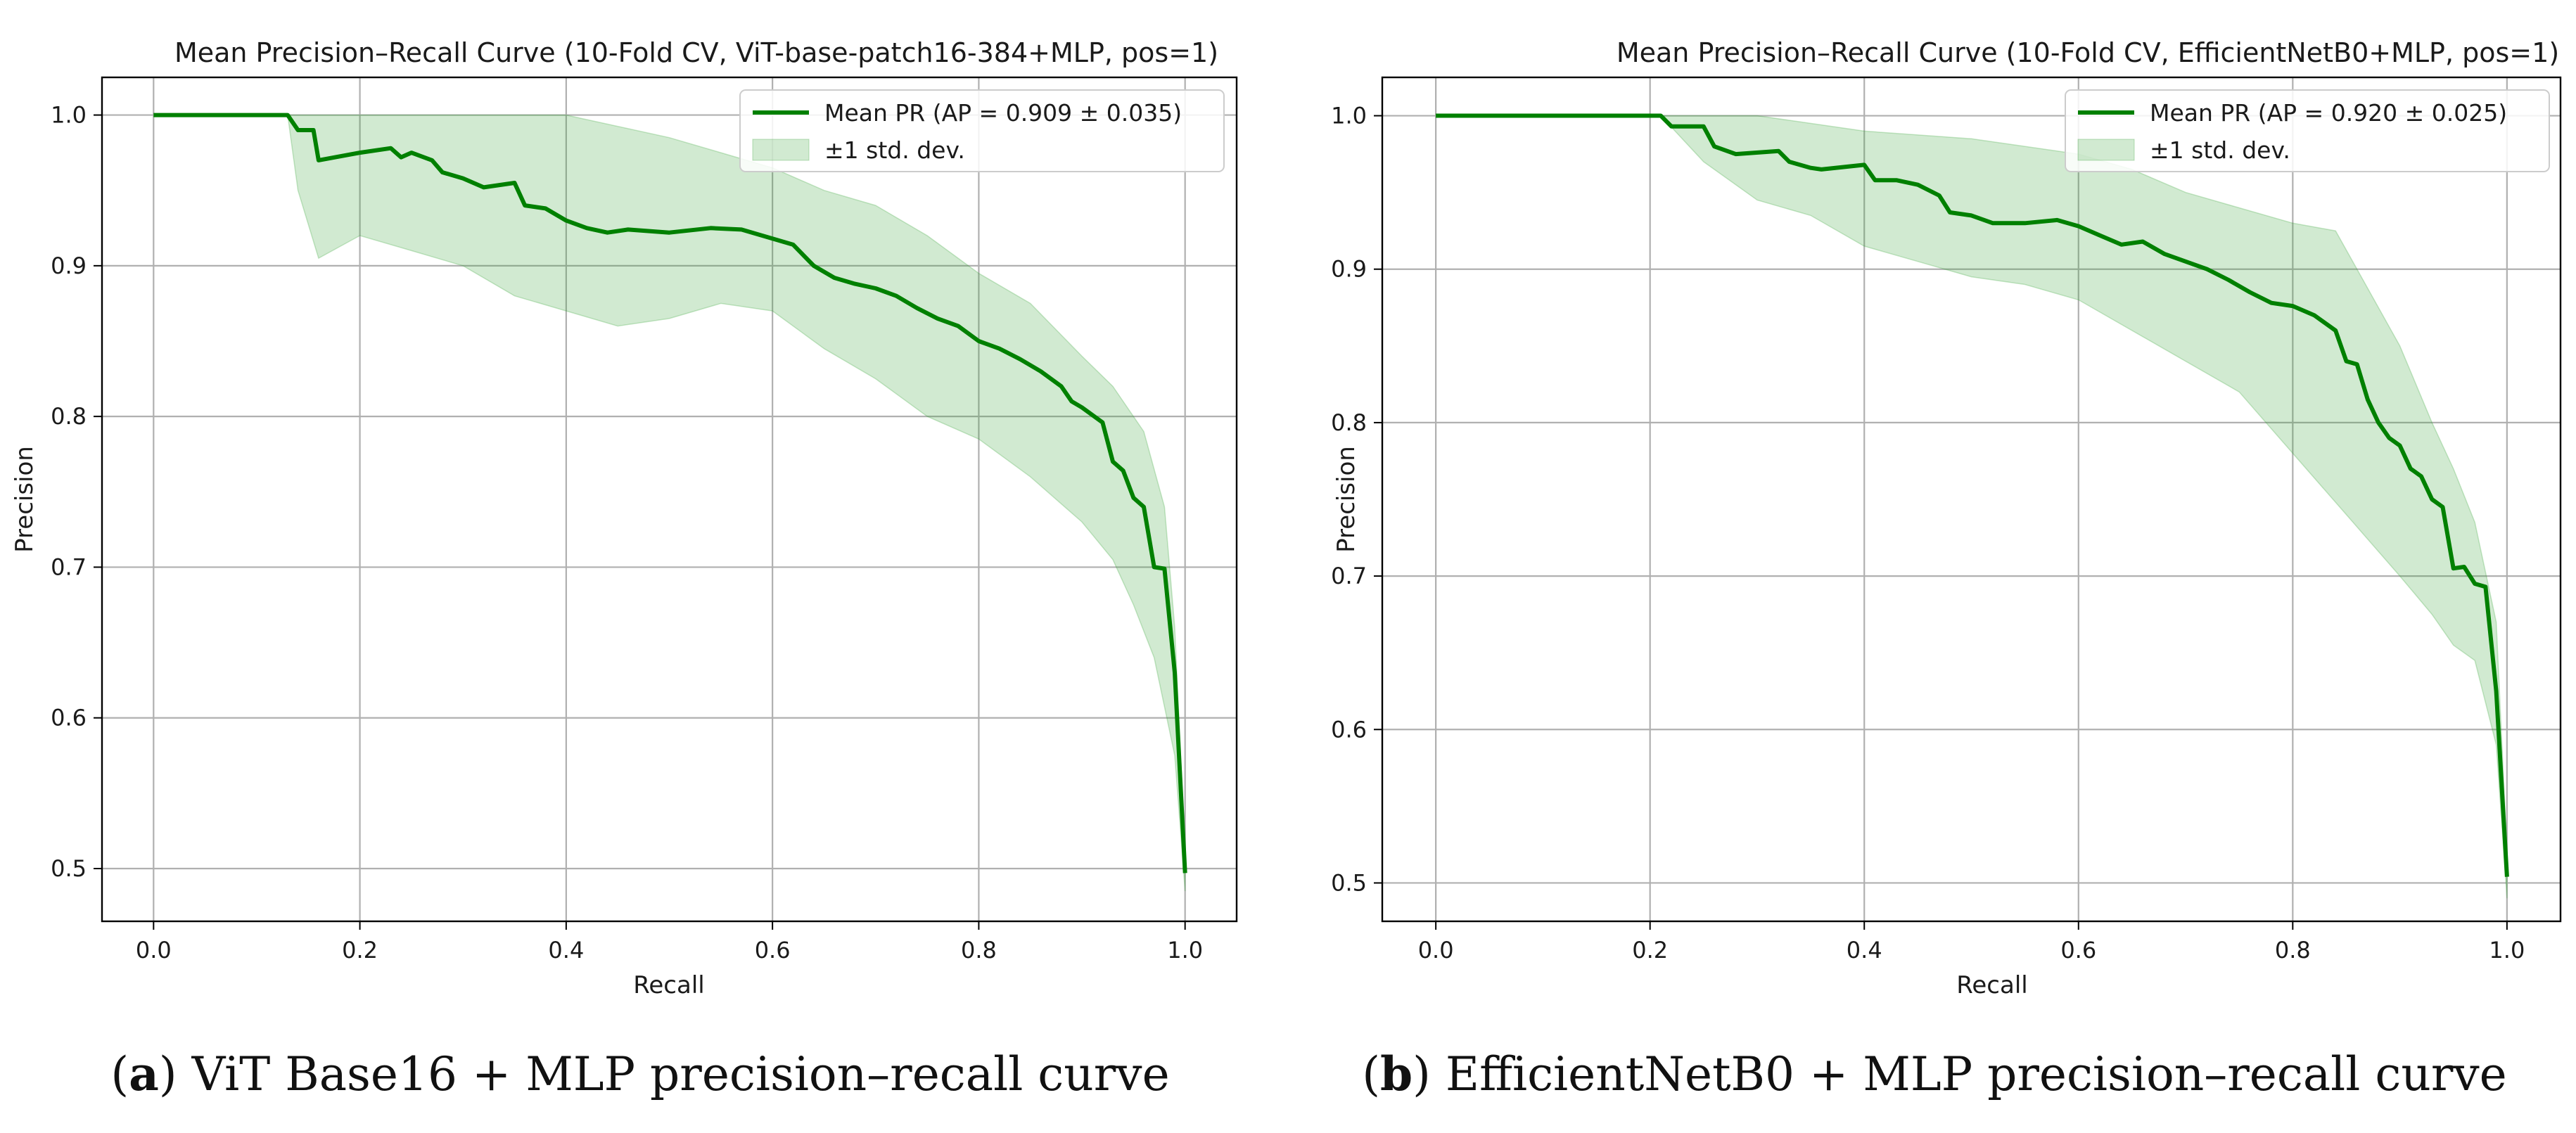 The height and width of the screenshot is (1133, 2576). I want to click on caption-label: b, so click(1396, 1073).